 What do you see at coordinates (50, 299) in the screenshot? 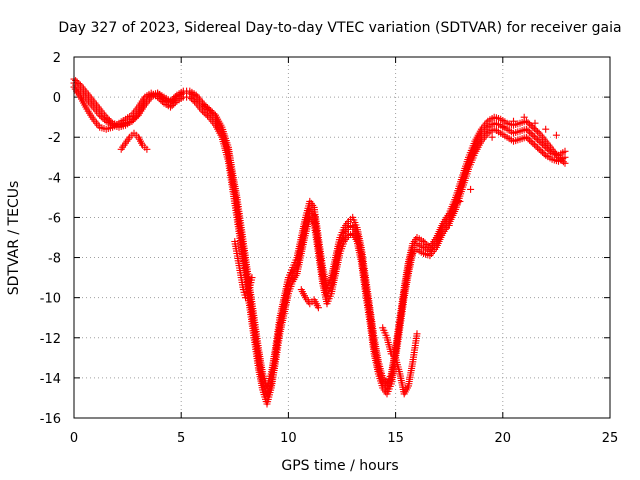
I see `y-tick-label: -10` at bounding box center [50, 299].